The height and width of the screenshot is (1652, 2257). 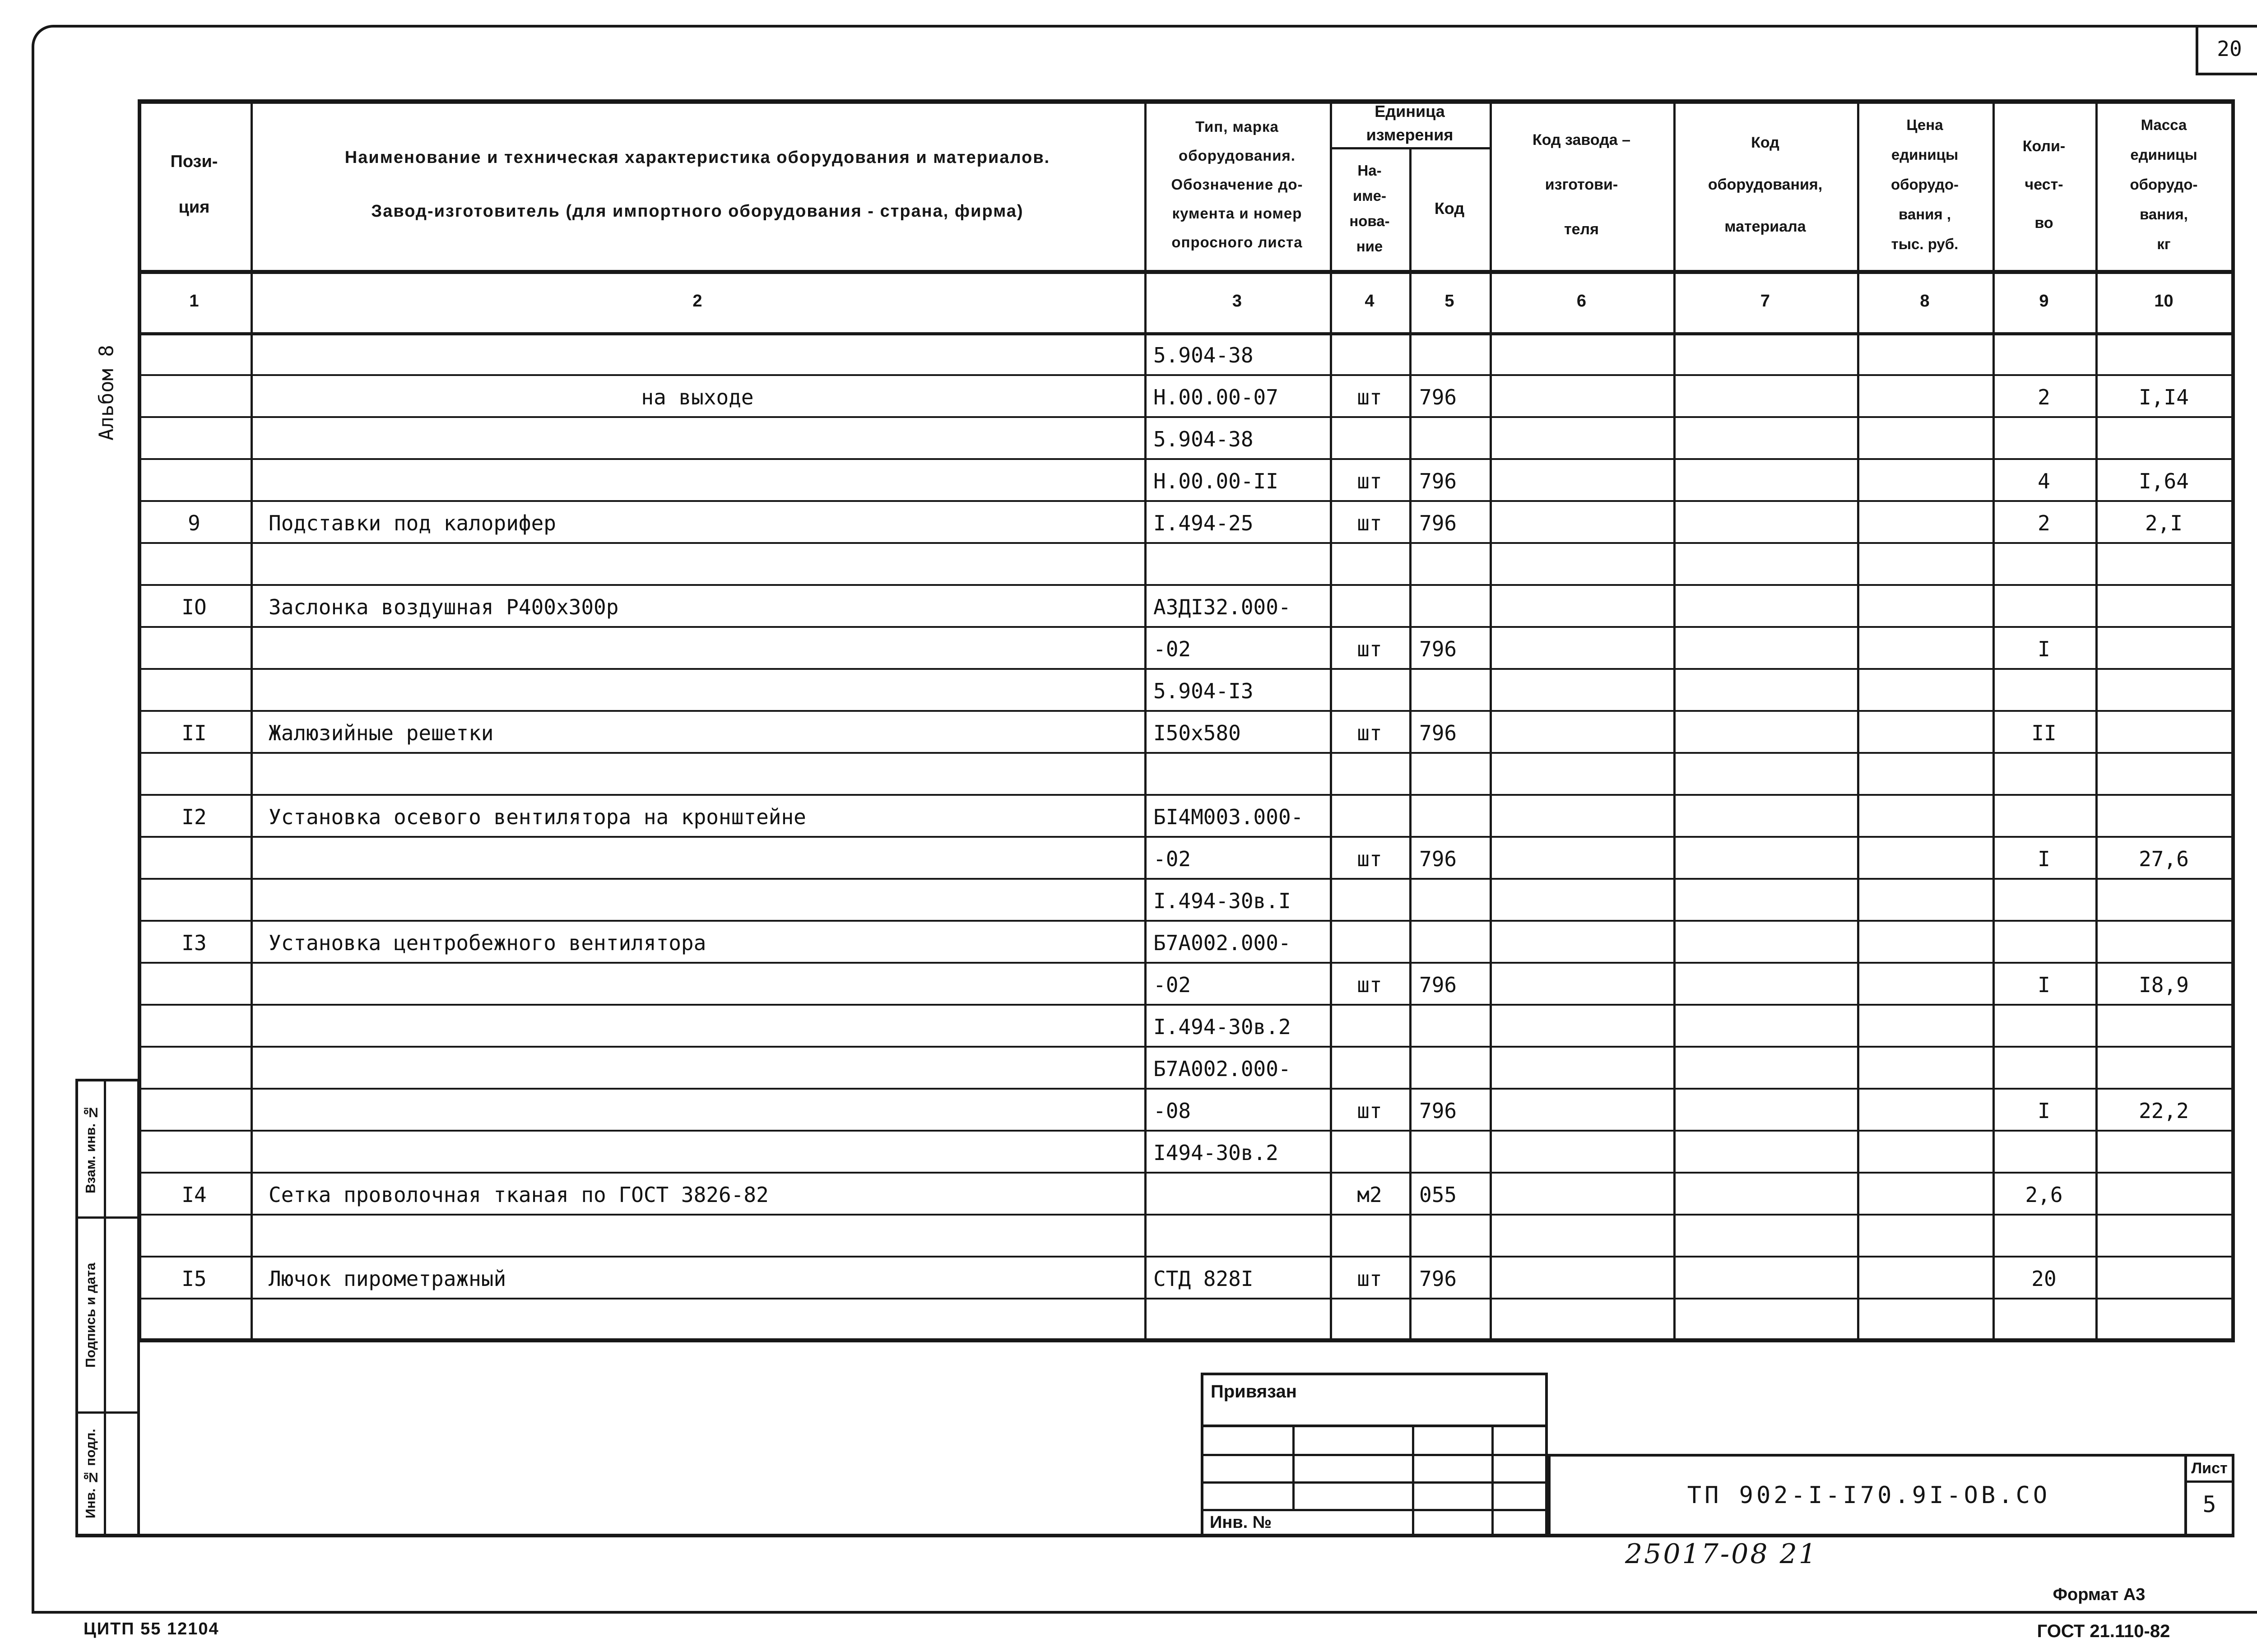 I want to click on cell-mass: I,I4, so click(x=2164, y=397).